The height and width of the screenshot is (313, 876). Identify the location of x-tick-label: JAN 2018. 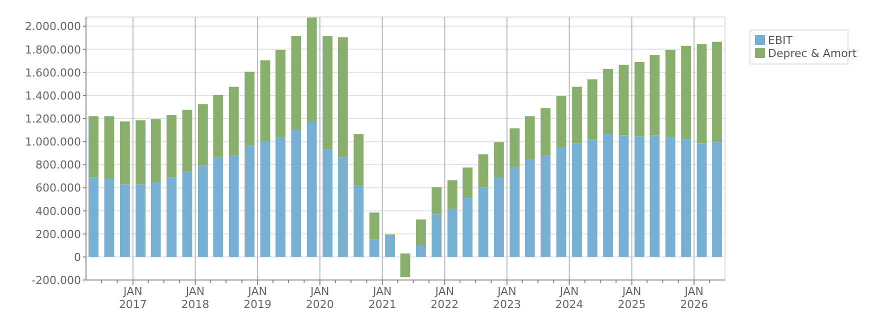
(195, 298).